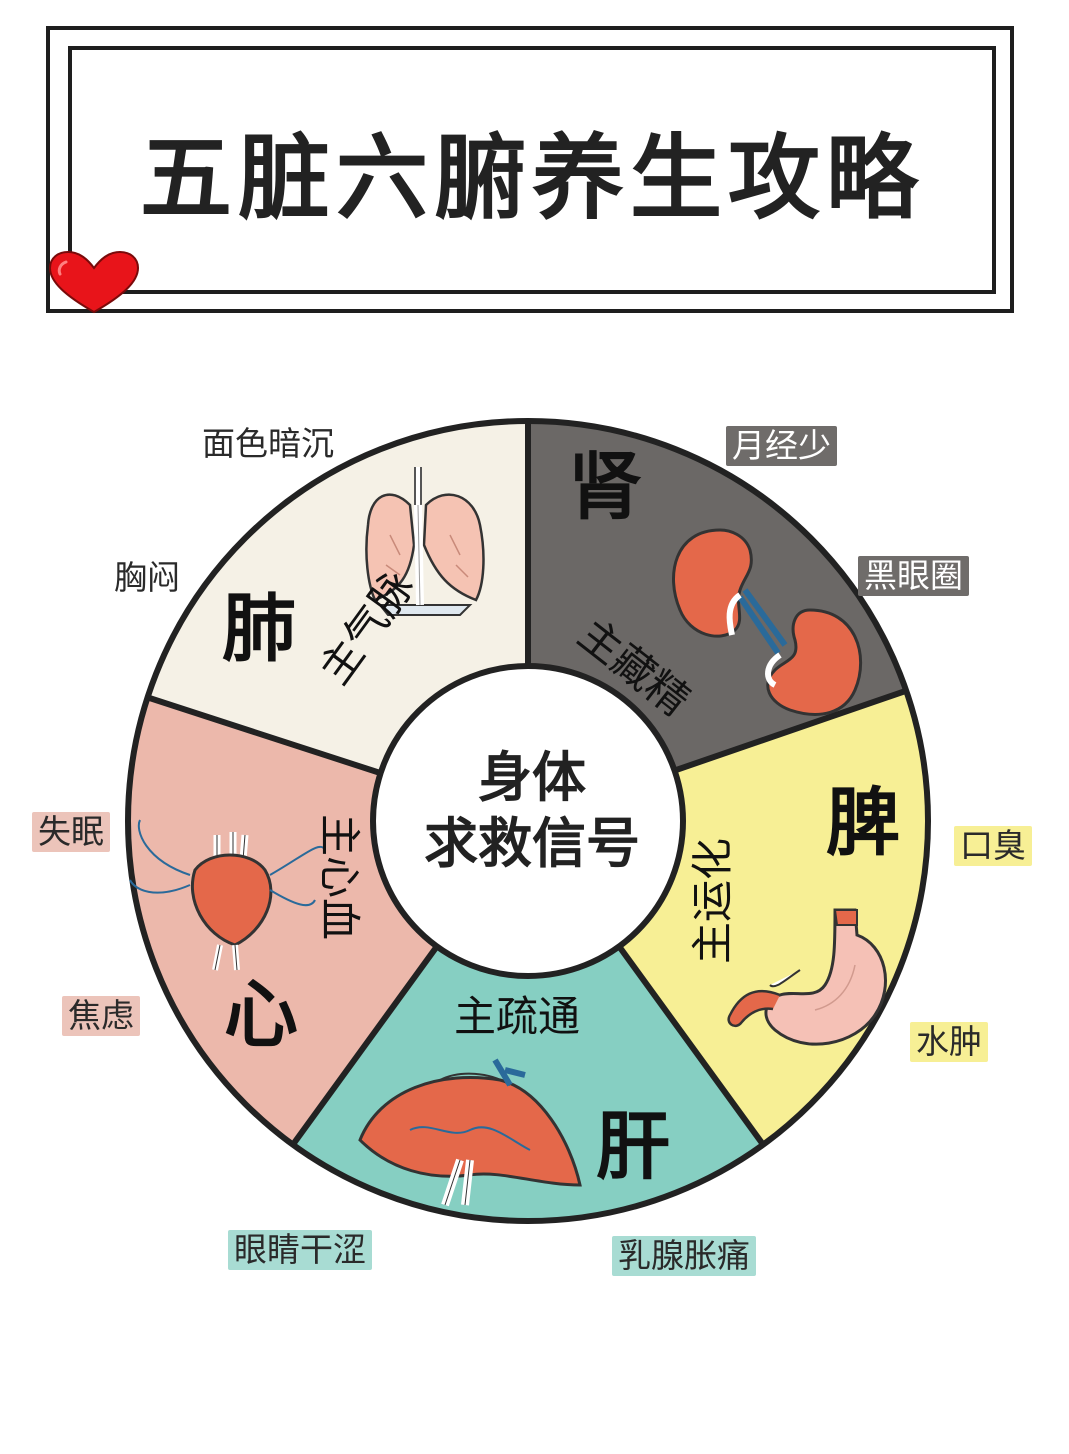 This screenshot has width=1069, height=1454. Describe the element at coordinates (268, 443) in the screenshot. I see `symptom-lung-1: 面色暗沉` at that location.